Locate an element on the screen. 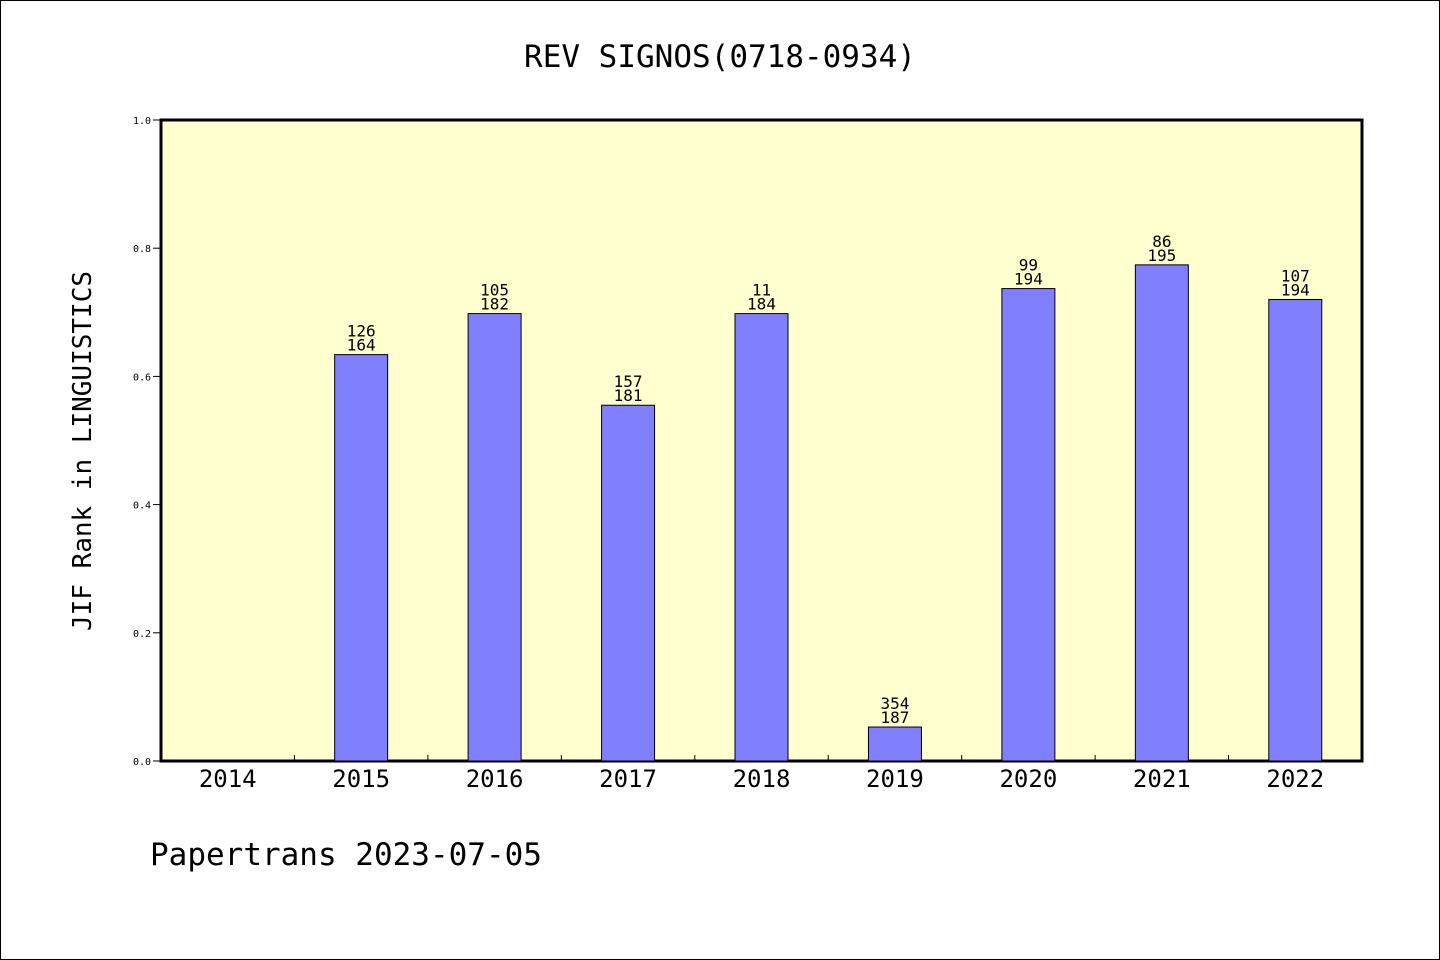 Image resolution: width=1440 pixels, height=960 pixels. y-tick-label: 0.0 is located at coordinates (142, 762).